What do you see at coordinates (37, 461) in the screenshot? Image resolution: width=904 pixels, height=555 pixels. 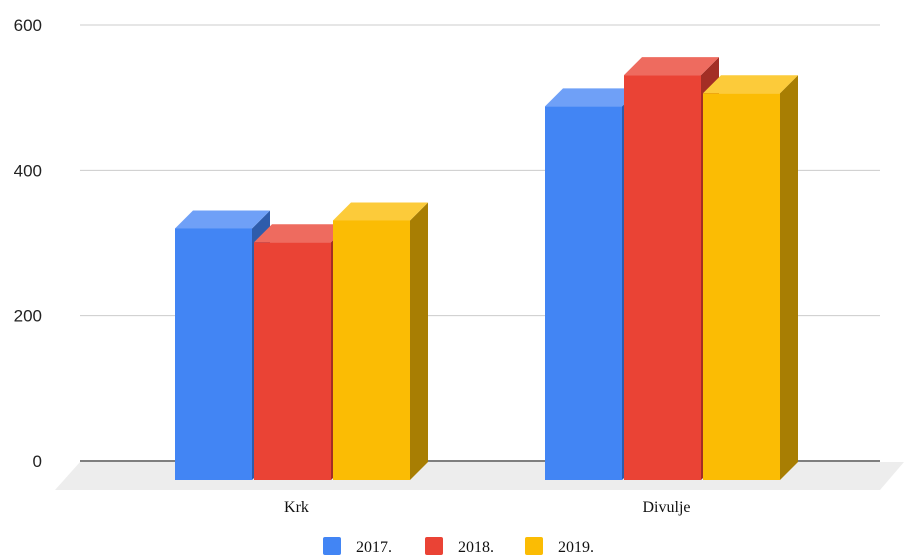 I see `y-tick-label: 0` at bounding box center [37, 461].